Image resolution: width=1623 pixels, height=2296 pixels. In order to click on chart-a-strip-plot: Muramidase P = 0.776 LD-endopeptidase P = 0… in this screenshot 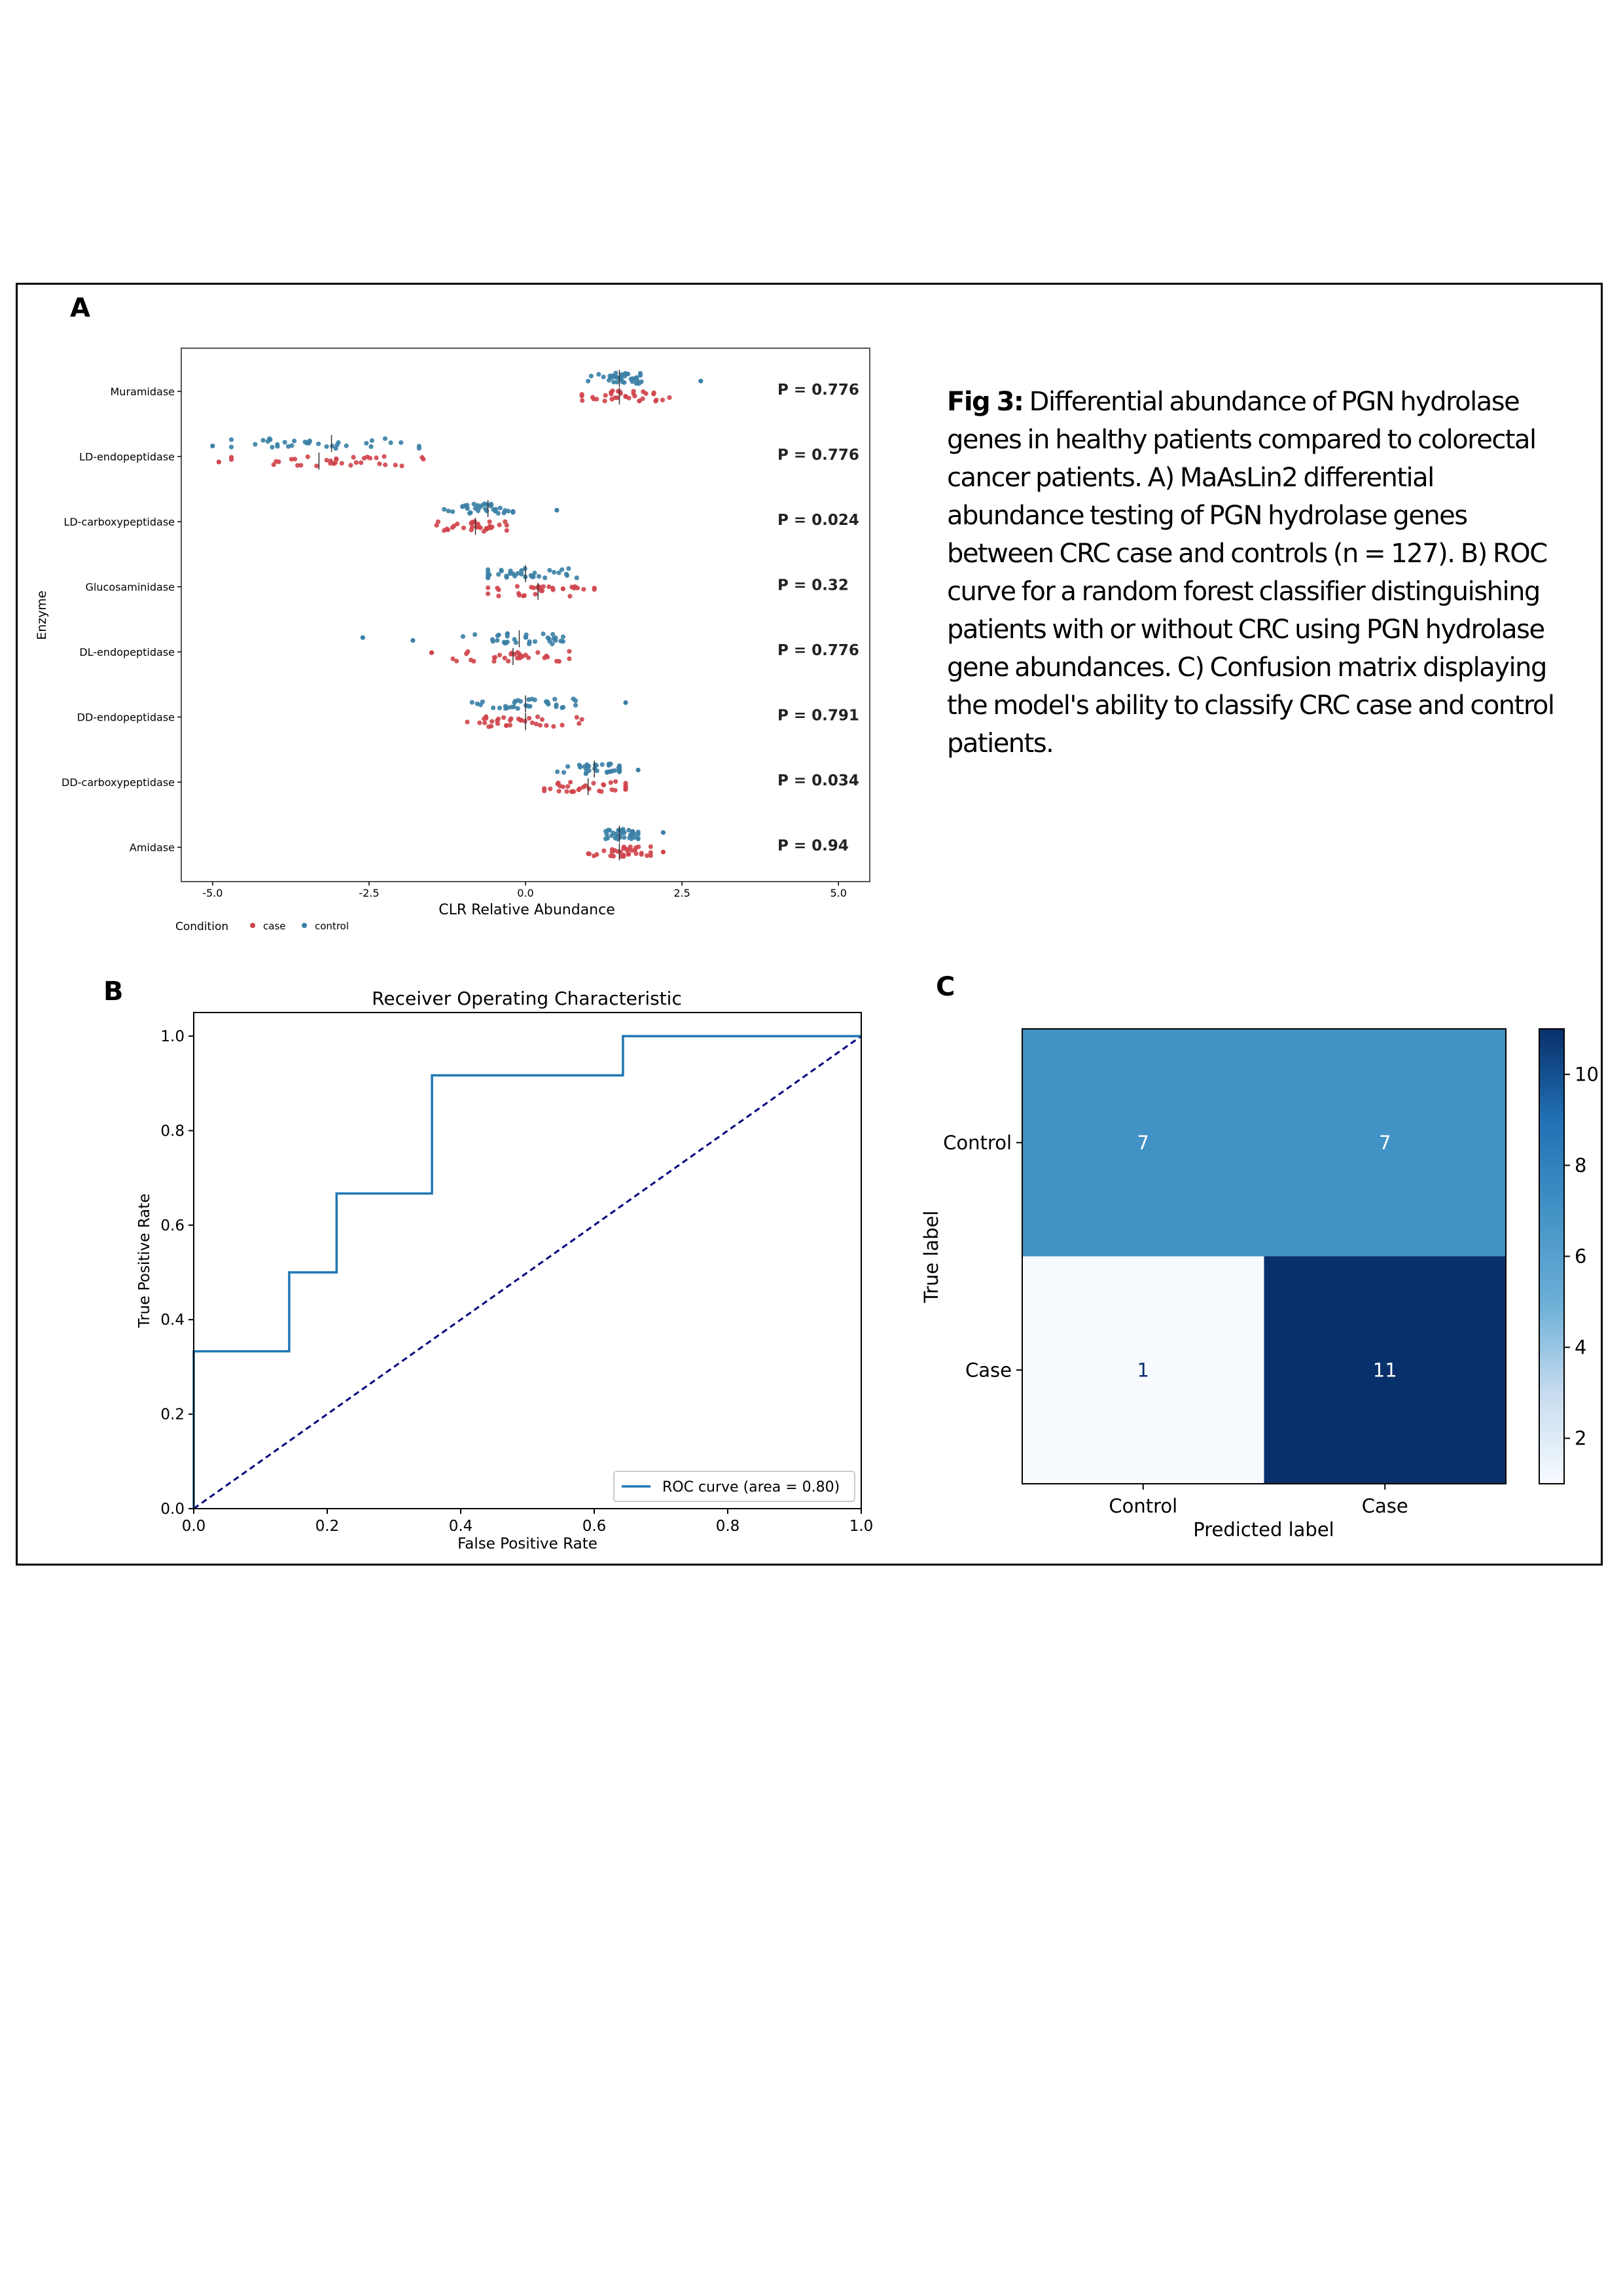, I will do `click(452, 640)`.